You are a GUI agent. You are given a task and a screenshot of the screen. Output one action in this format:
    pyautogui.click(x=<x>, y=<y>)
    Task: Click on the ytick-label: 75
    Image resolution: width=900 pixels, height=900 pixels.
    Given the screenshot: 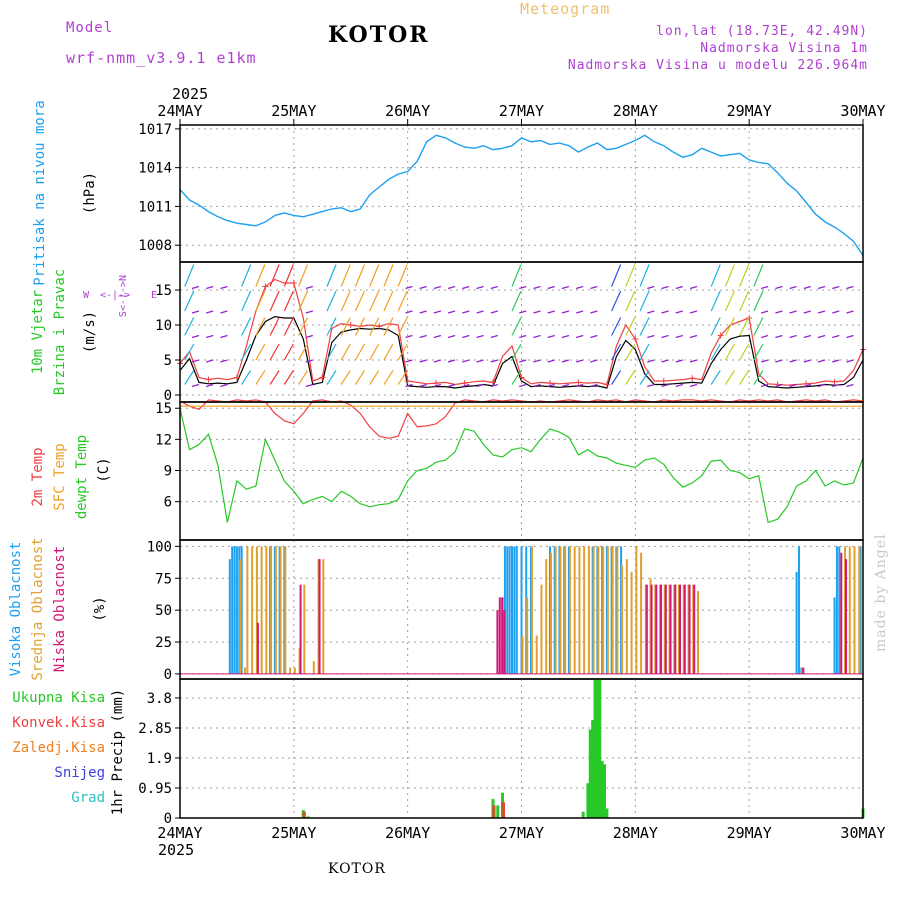 What is the action you would take?
    pyautogui.click(x=163, y=579)
    